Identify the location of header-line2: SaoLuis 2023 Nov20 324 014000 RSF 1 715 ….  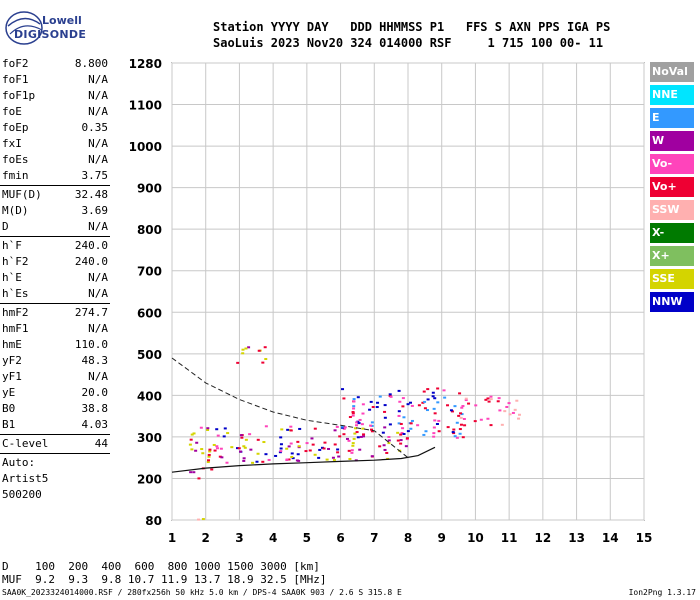
(408, 43).